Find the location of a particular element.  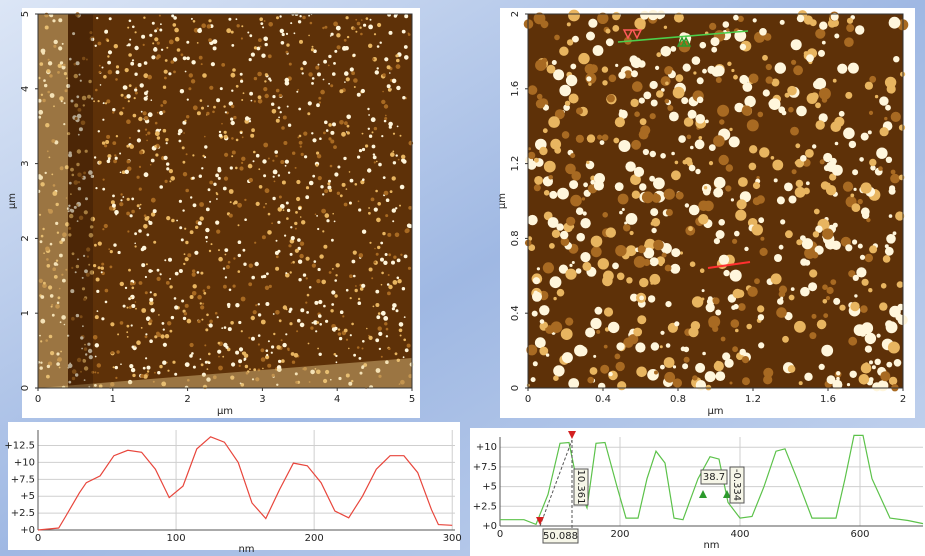

x-tick-label: 1 is located at coordinates (113, 399).